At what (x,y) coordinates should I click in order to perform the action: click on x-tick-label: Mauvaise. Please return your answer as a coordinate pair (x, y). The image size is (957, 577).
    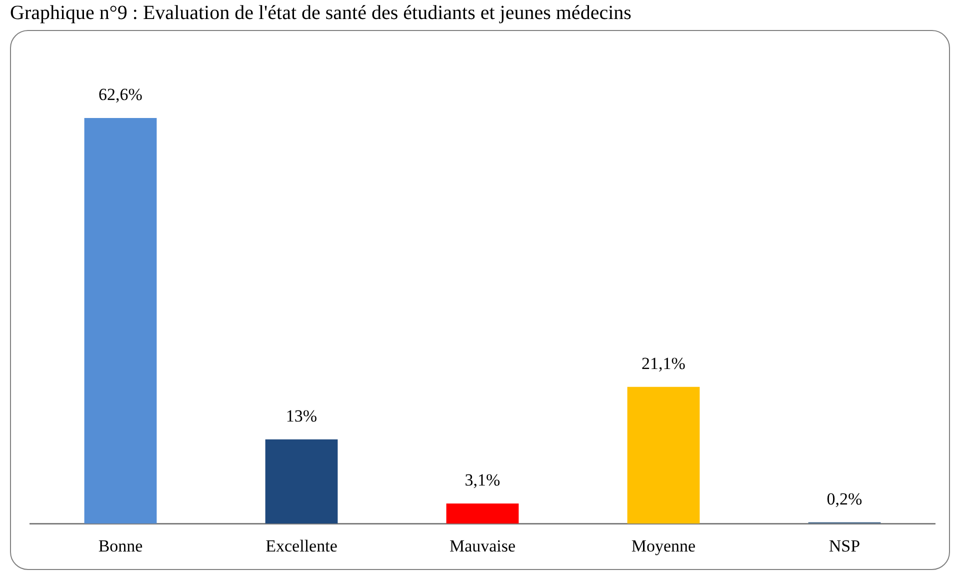
    Looking at the image, I should click on (482, 546).